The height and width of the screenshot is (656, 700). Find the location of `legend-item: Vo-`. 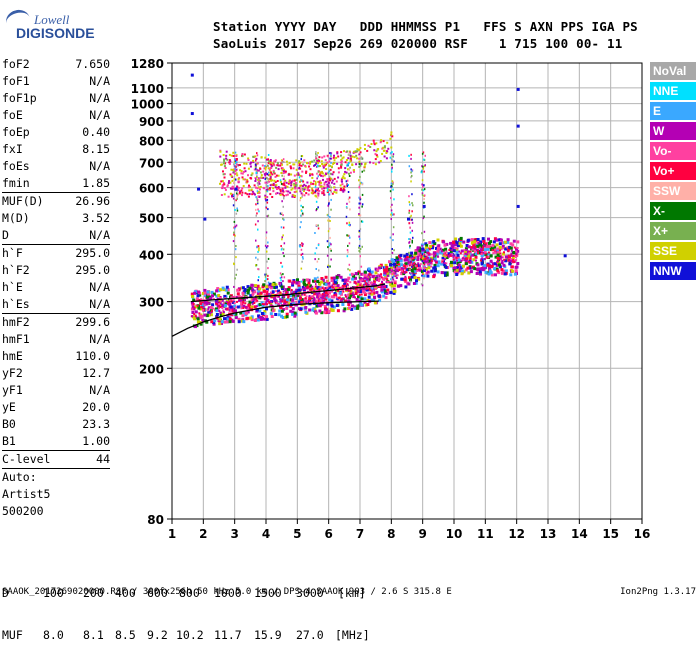

legend-item: Vo- is located at coordinates (673, 151).